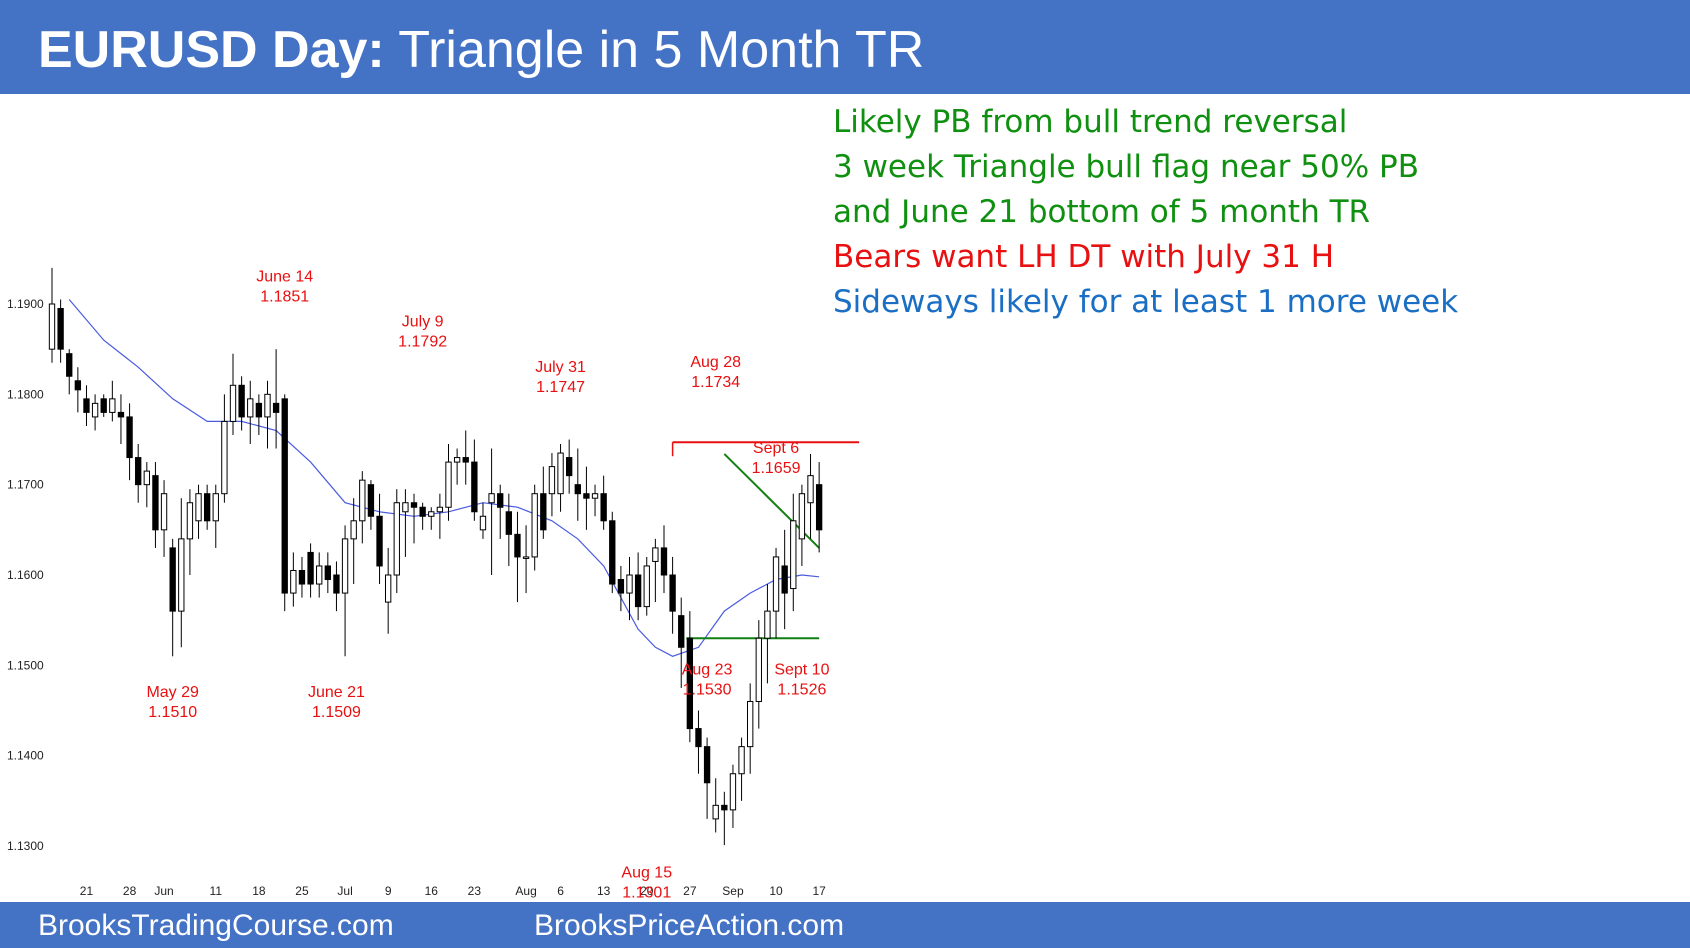  Describe the element at coordinates (284, 276) in the screenshot. I see `price-annotation: June 14` at that location.